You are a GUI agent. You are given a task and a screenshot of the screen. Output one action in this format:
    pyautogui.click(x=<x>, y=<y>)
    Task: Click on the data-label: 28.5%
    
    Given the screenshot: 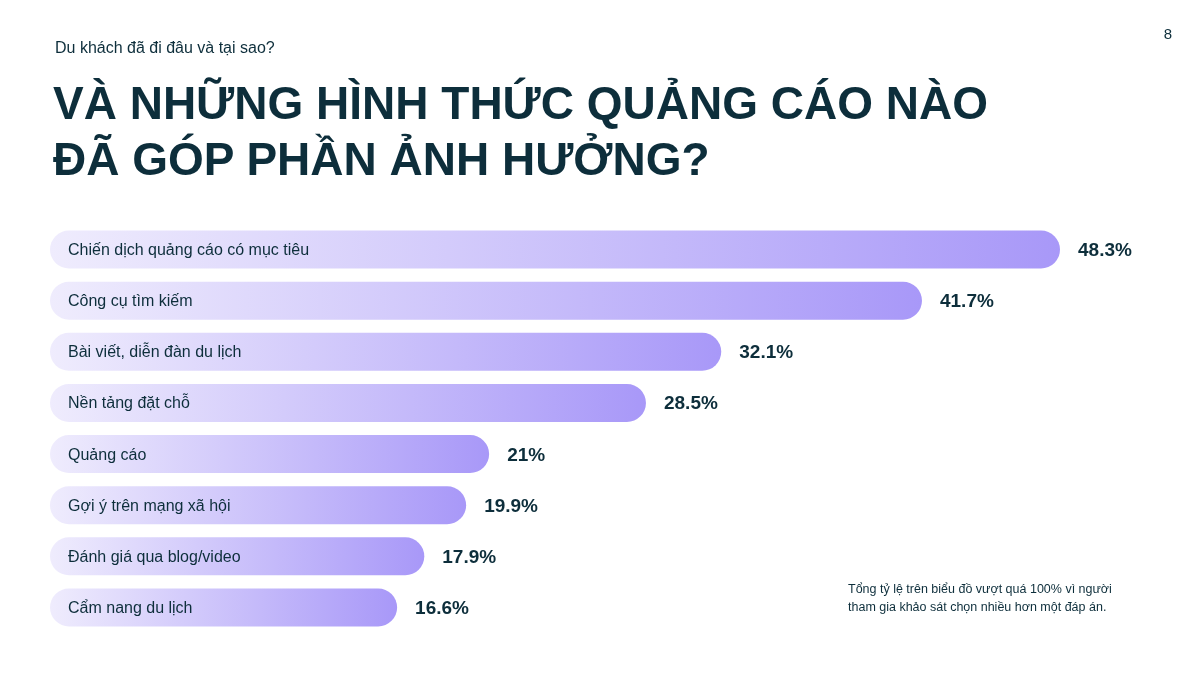 What is the action you would take?
    pyautogui.click(x=690, y=403)
    